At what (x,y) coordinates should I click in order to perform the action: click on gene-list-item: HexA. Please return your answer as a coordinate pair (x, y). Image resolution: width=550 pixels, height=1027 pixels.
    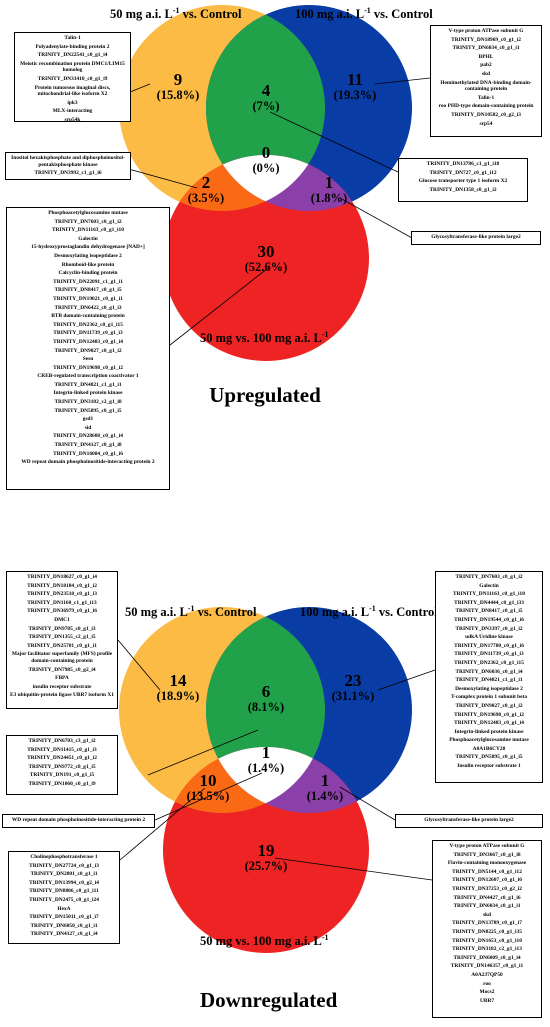
    Looking at the image, I should click on (64, 908).